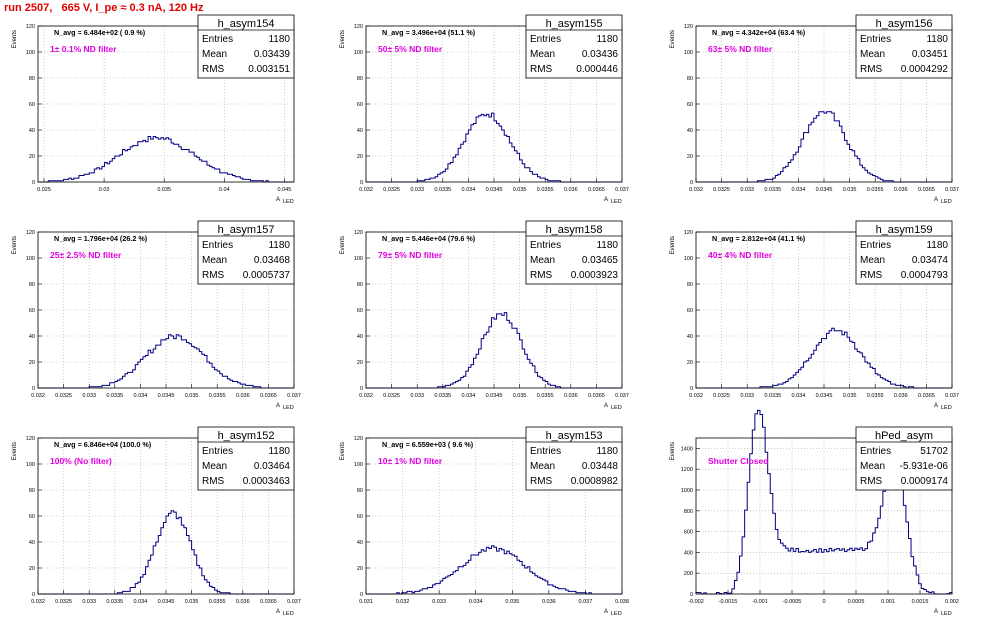 The width and height of the screenshot is (996, 622). I want to click on histogram-name: h_asym157, so click(246, 230).